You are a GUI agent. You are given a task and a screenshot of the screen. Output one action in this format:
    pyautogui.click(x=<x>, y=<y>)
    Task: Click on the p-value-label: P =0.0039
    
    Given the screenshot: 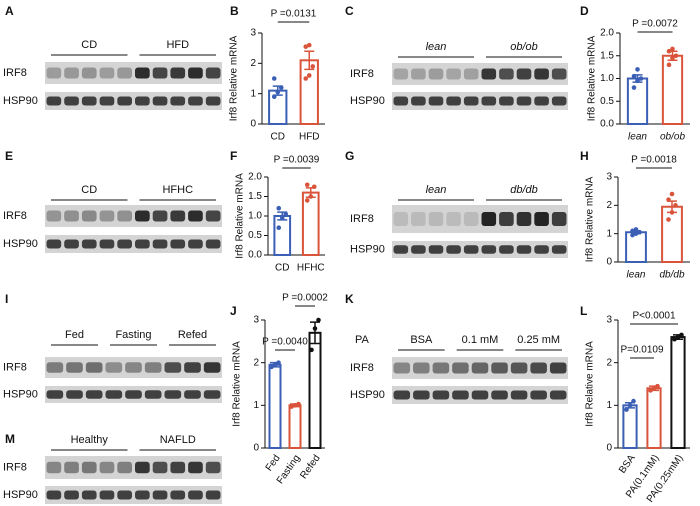 What is the action you would take?
    pyautogui.click(x=297, y=160)
    